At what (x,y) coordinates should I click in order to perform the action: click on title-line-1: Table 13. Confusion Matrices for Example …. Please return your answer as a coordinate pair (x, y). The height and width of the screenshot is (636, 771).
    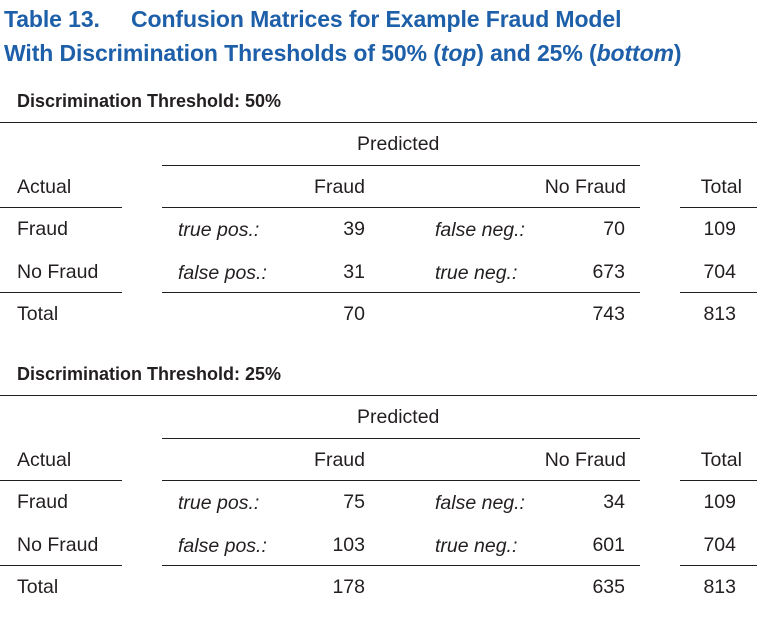
    Looking at the image, I should click on (342, 19).